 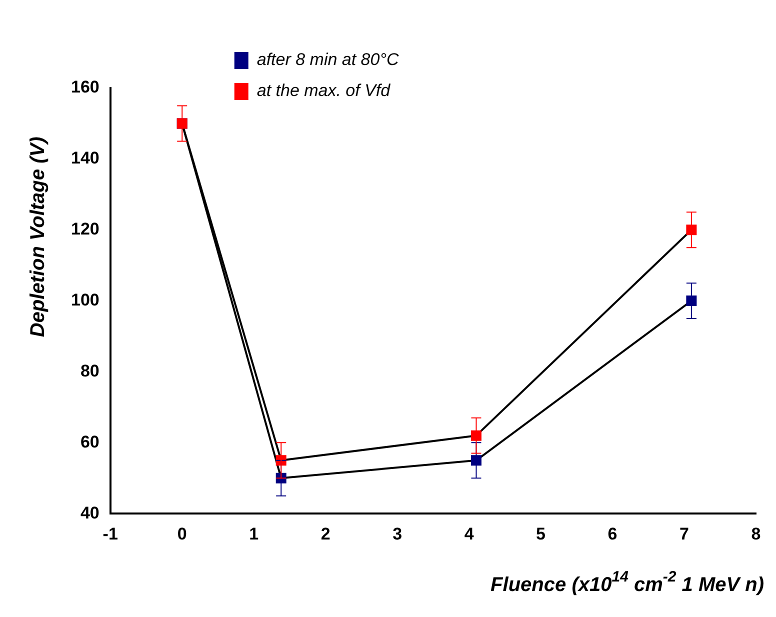 What do you see at coordinates (397, 534) in the screenshot?
I see `x-tick-label: 3` at bounding box center [397, 534].